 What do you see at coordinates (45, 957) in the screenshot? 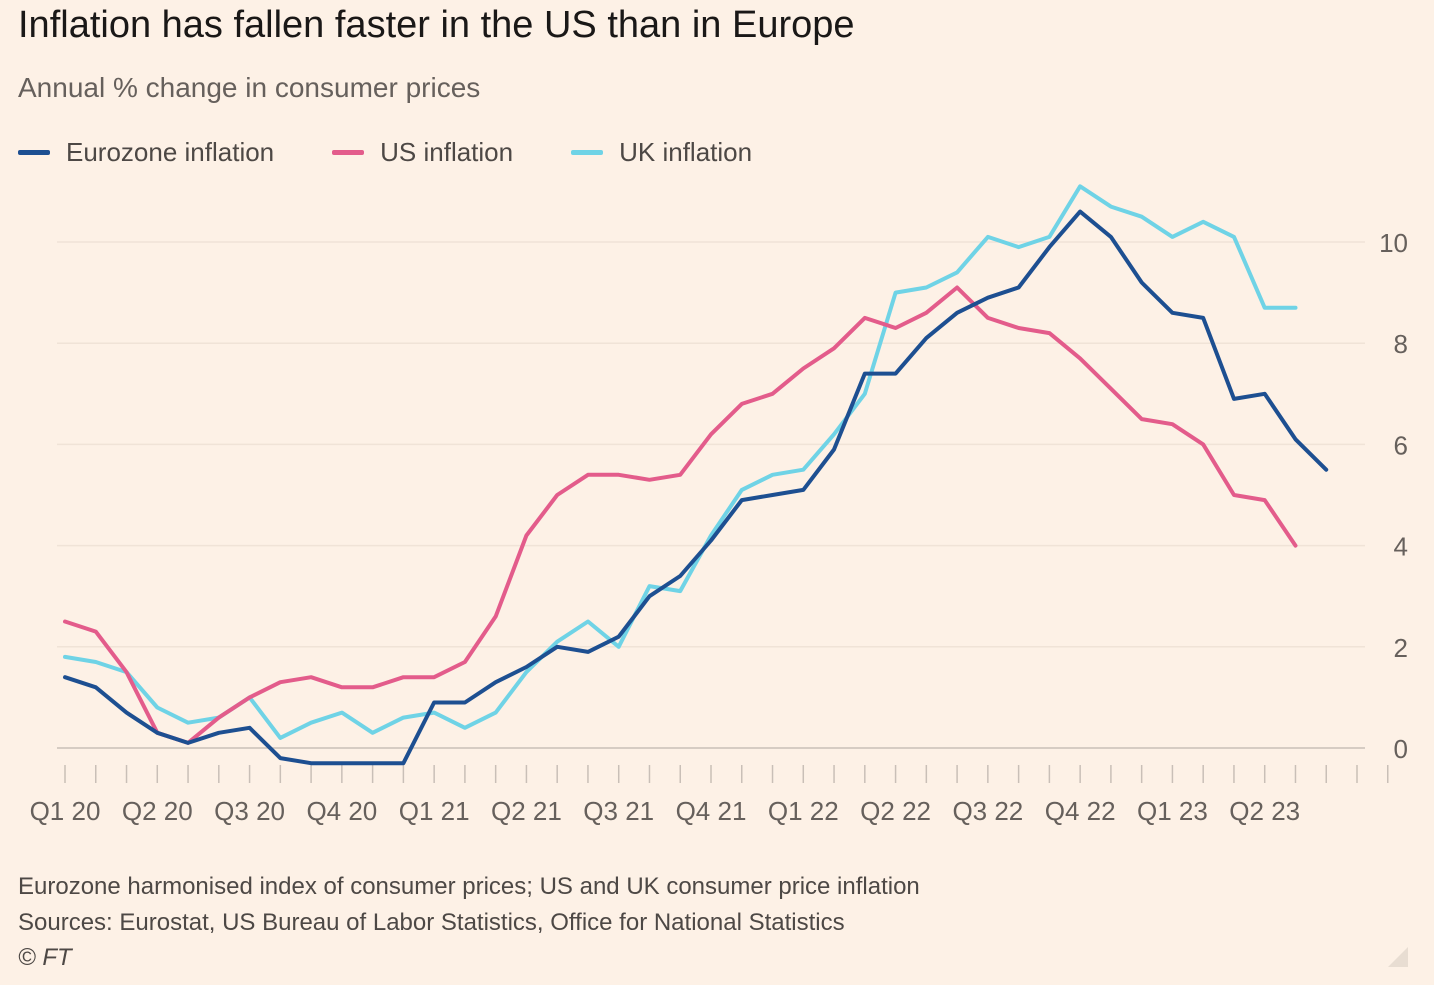
I see `footnote-copyright: © FT` at bounding box center [45, 957].